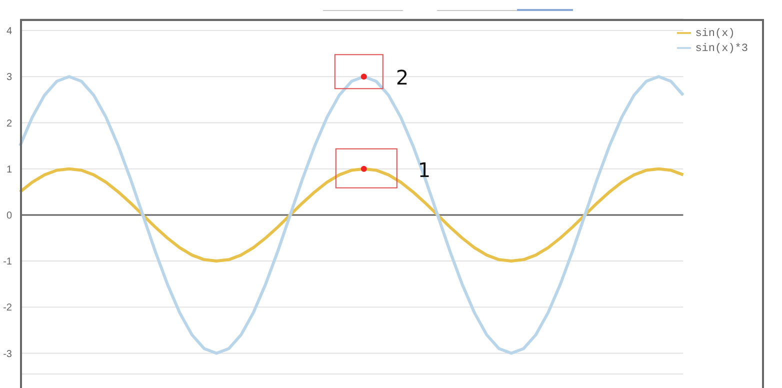 This screenshot has height=388, width=782. I want to click on legend-label: sin(x)*3, so click(721, 48).